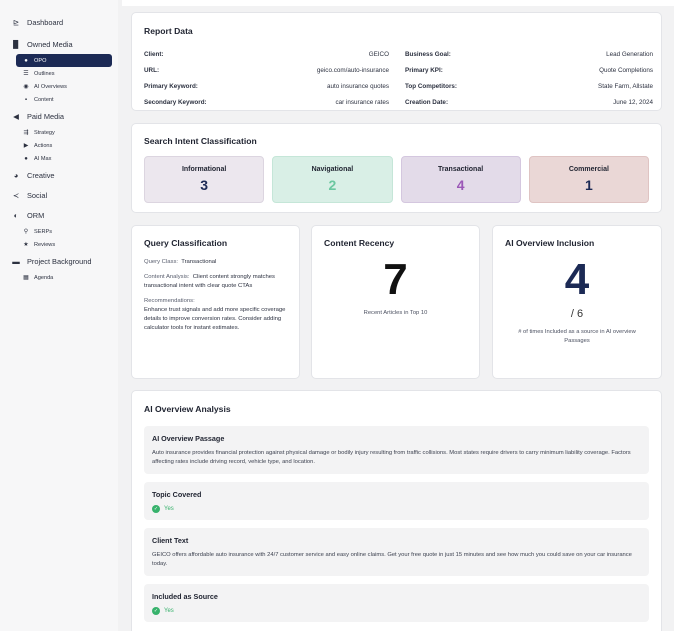 The image size is (674, 631). What do you see at coordinates (50, 44) in the screenshot?
I see `sidebar-item-label: Owned Media` at bounding box center [50, 44].